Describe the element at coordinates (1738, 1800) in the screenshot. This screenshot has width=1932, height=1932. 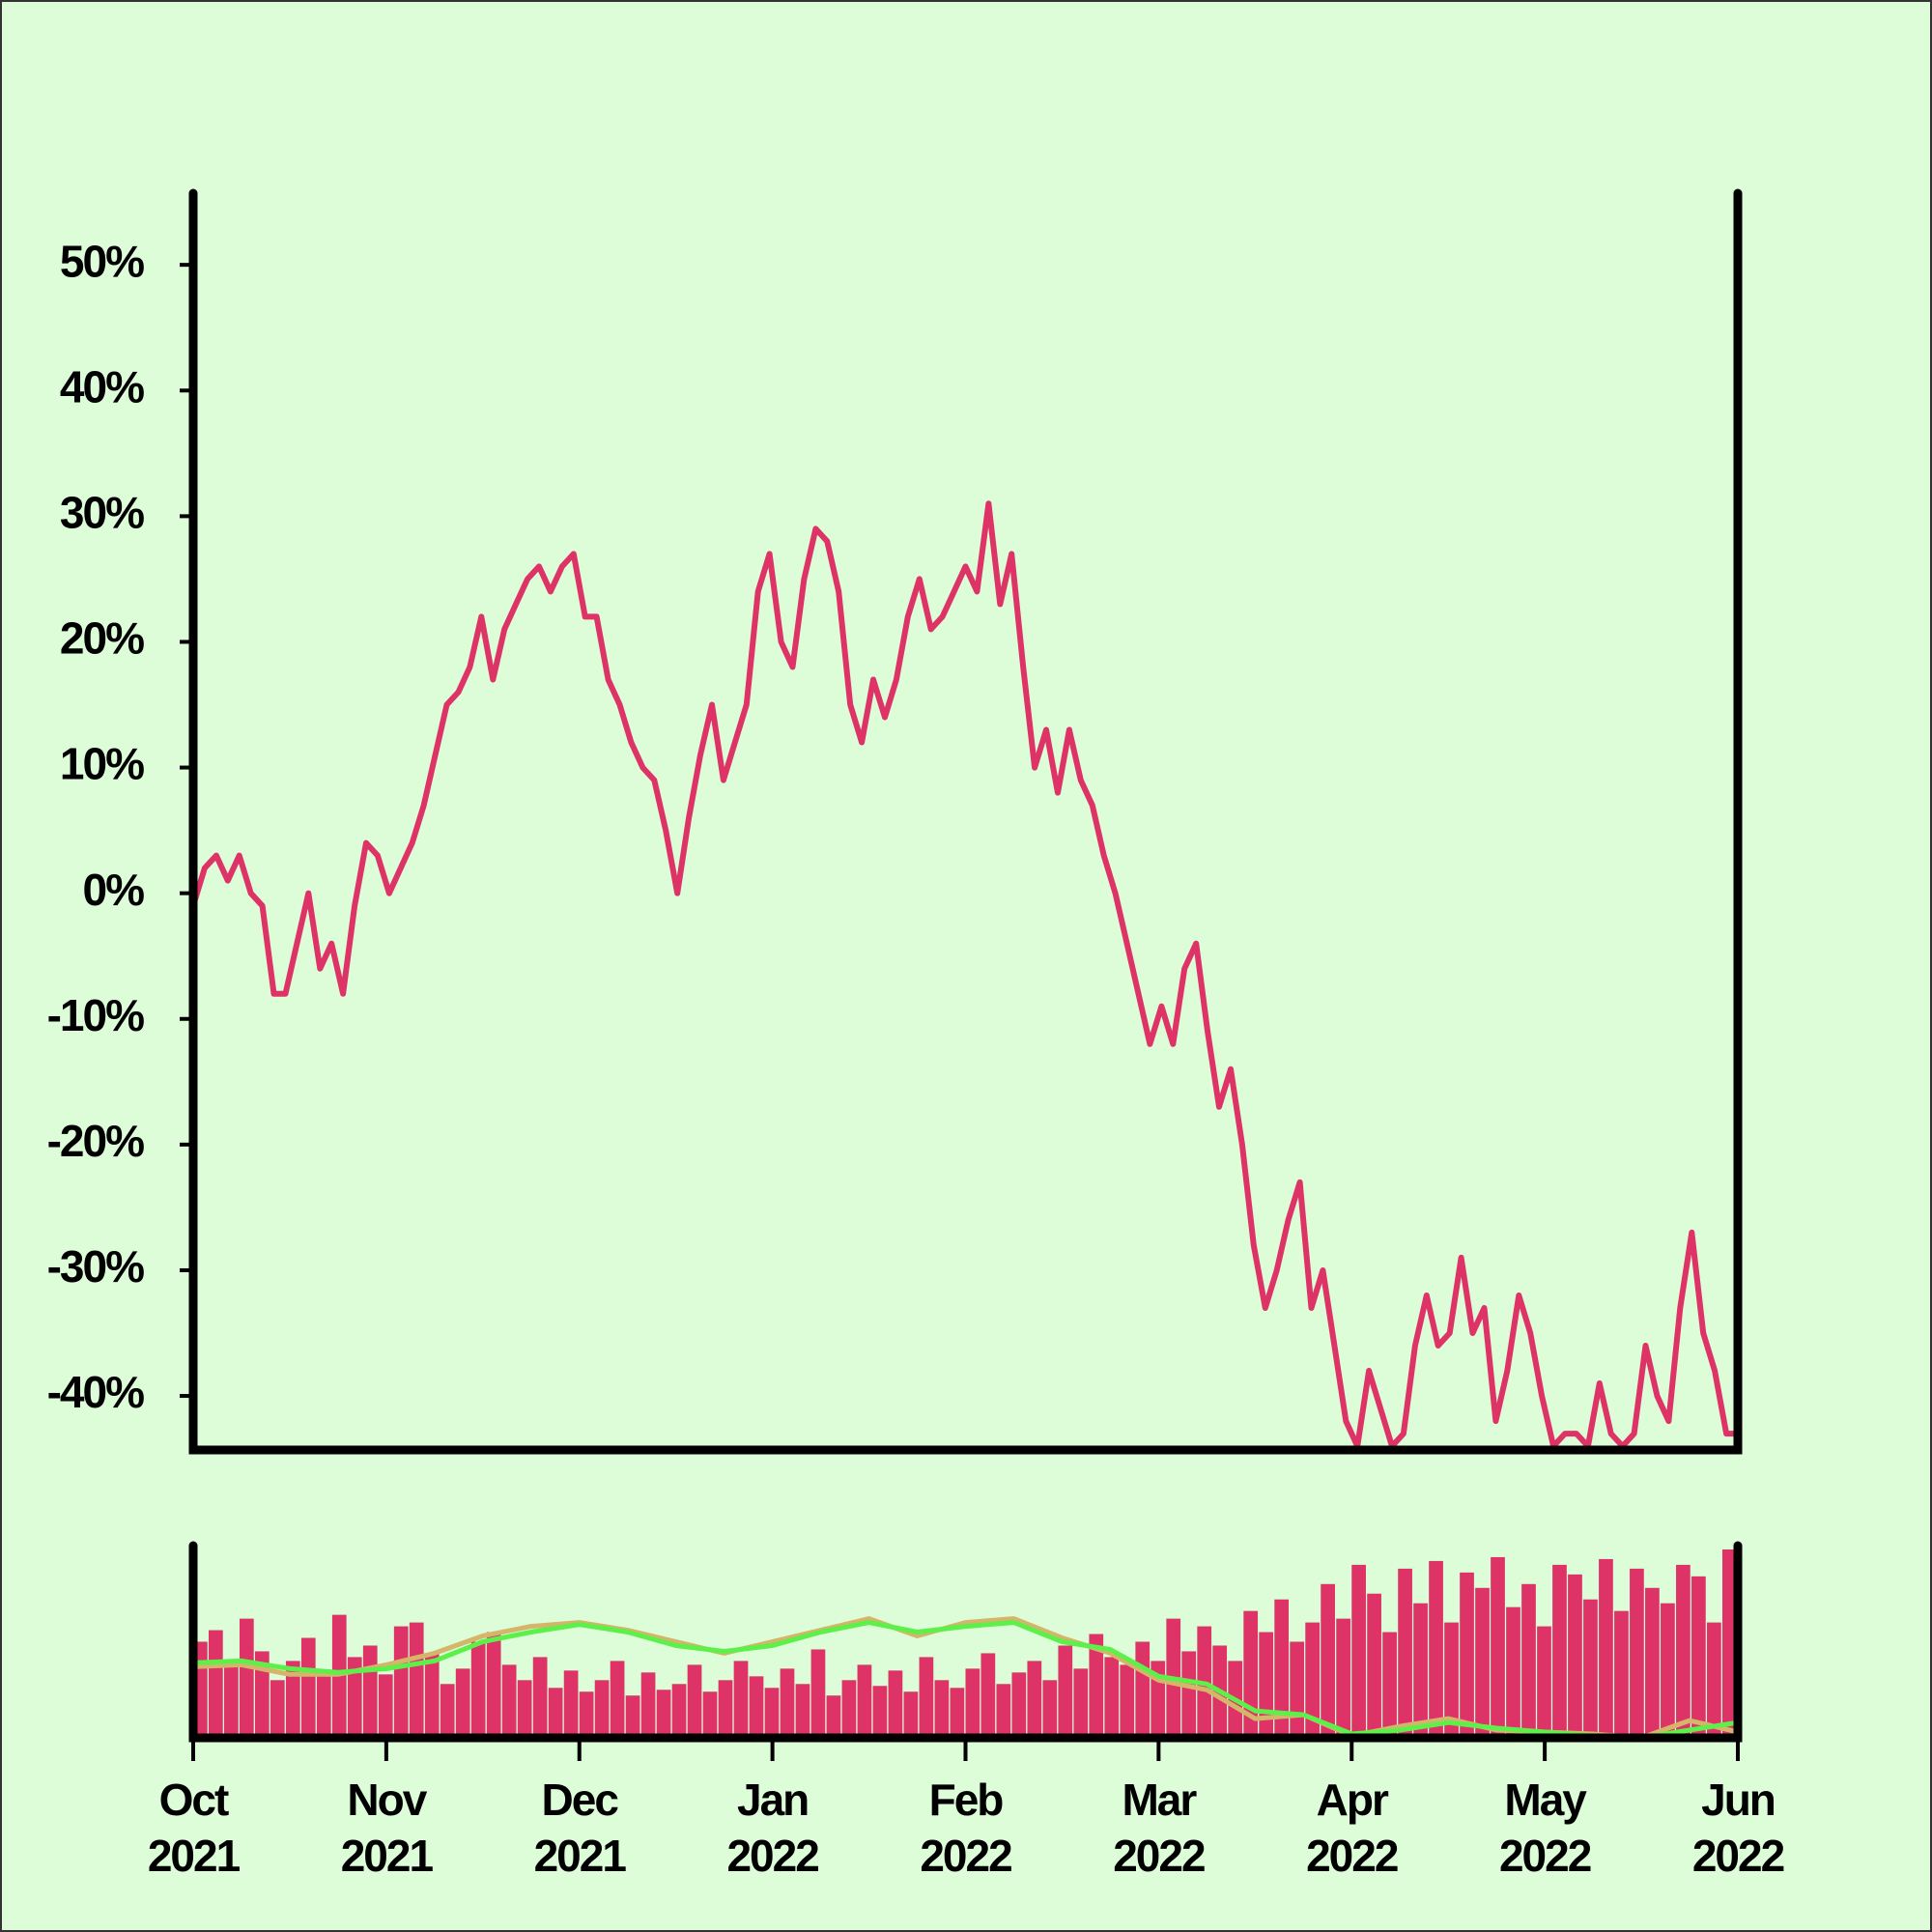
I see `x-tick-label-line: Jun` at that location.